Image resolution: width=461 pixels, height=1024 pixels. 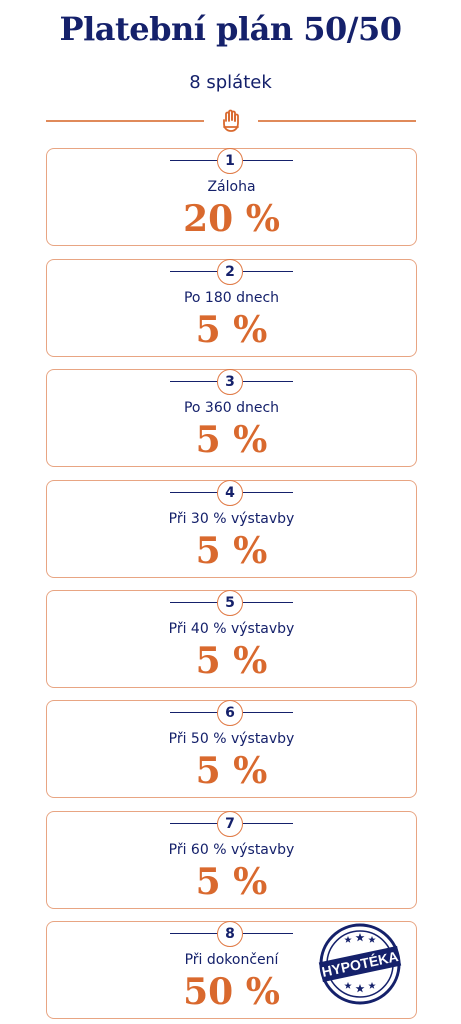 What do you see at coordinates (337, 121) in the screenshot?
I see `divider-line-right` at bounding box center [337, 121].